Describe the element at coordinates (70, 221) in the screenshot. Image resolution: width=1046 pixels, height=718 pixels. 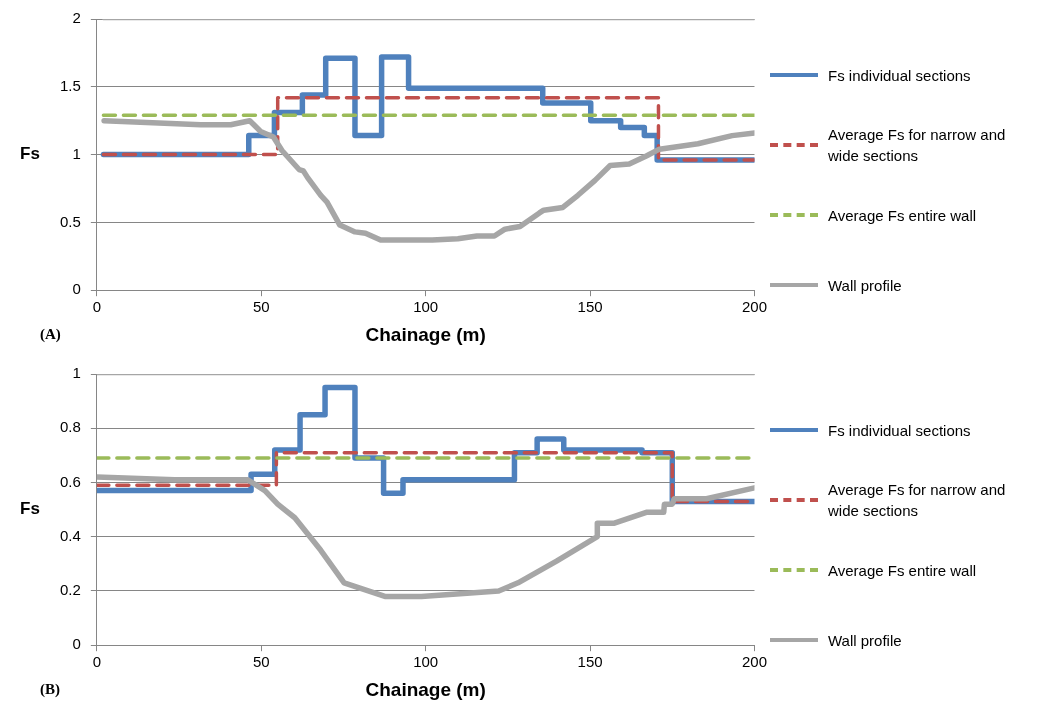
I see `y-tick-label: 0.5` at that location.